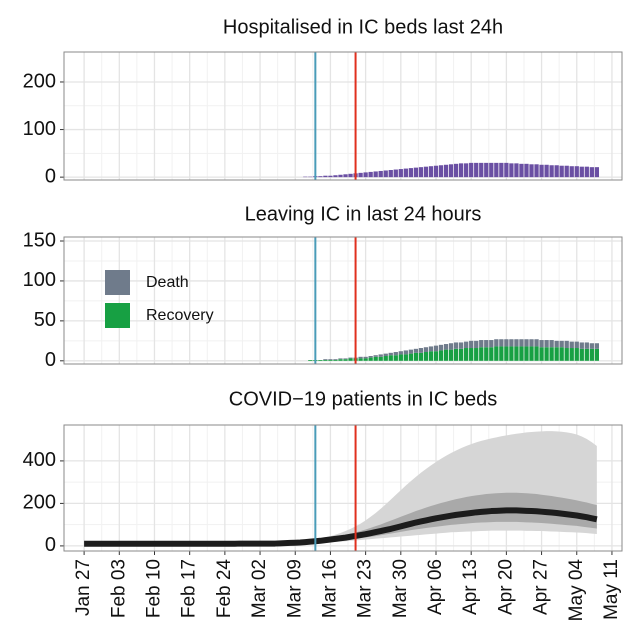  What do you see at coordinates (83, 587) in the screenshot?
I see `x-tick-label: Jan 27` at bounding box center [83, 587].